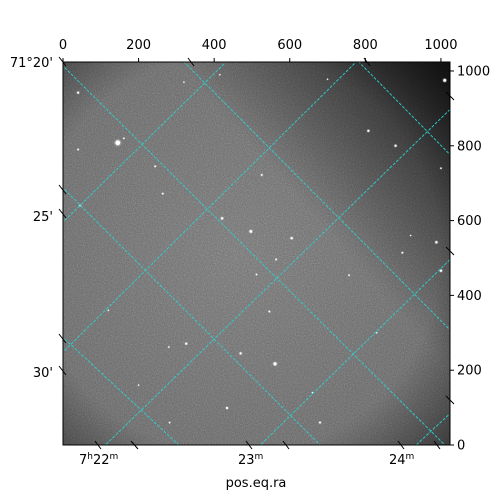 The image size is (500, 500). What do you see at coordinates (43, 373) in the screenshot?
I see `dec-tick-label: 30'` at bounding box center [43, 373].